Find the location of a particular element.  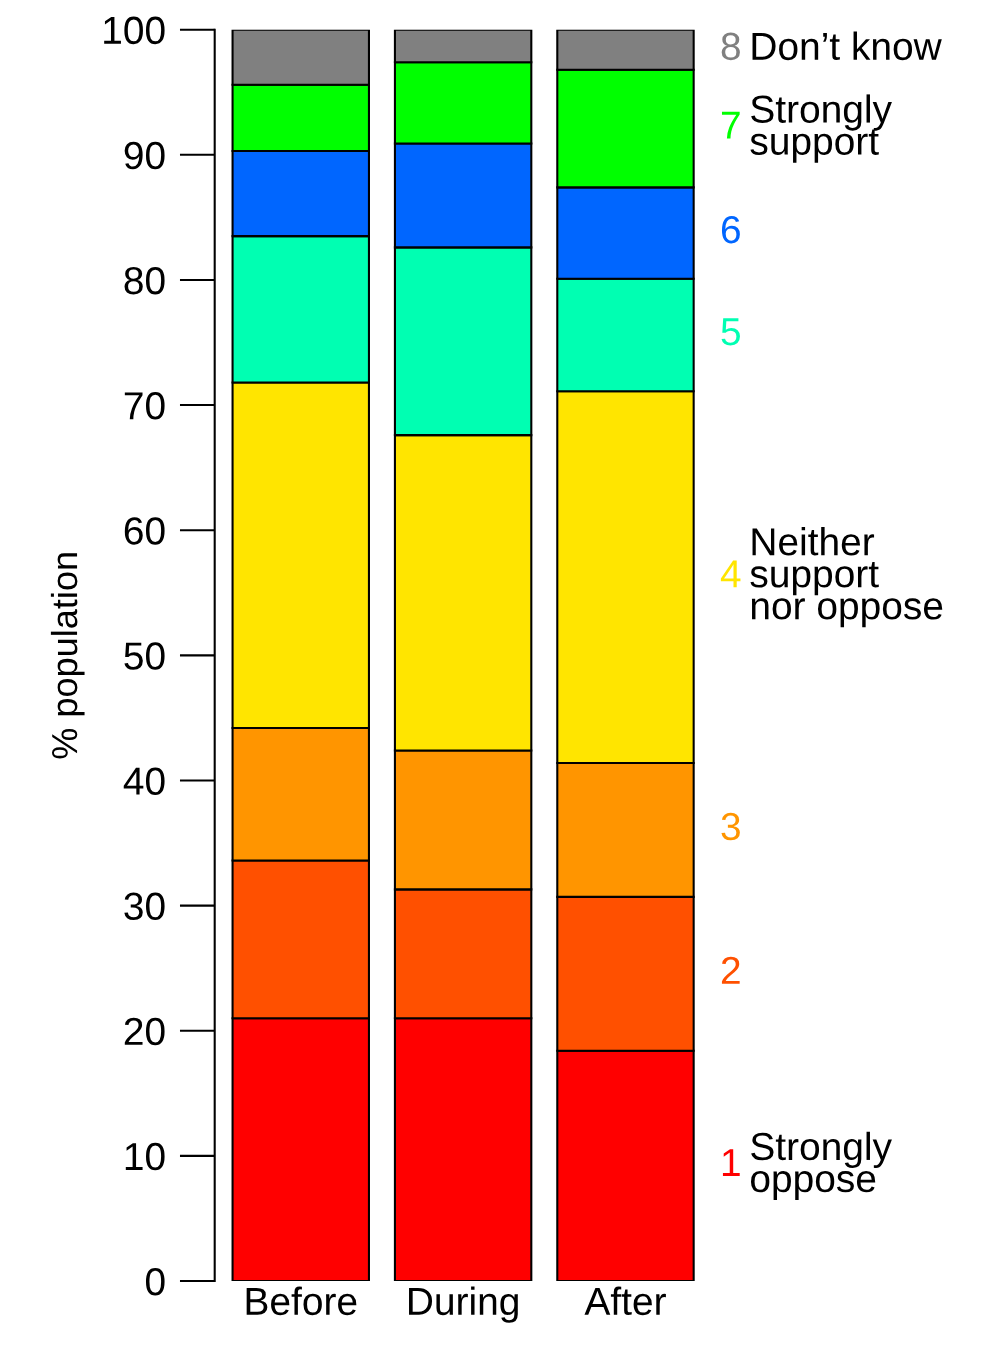

y-tick-label: 0 is located at coordinates (155, 1281).